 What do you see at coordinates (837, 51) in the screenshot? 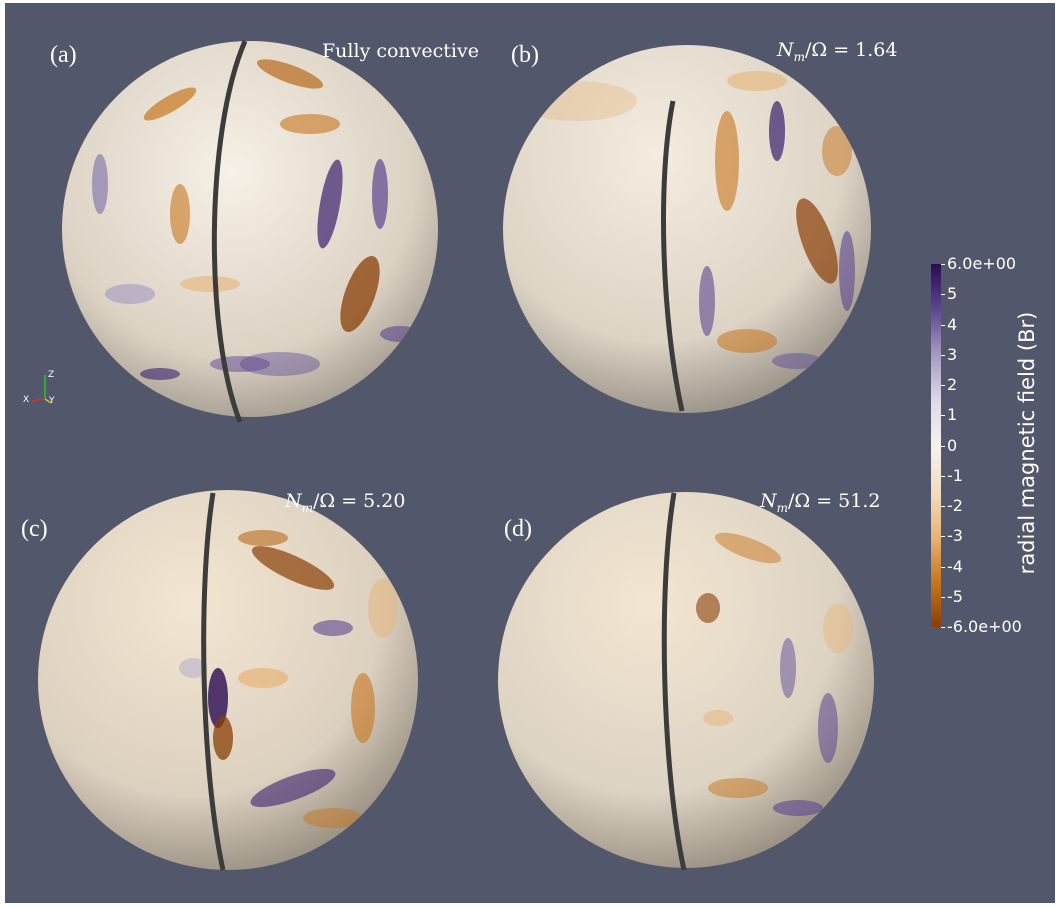
I see `panel-title: Nm/Ω = 1.64` at bounding box center [837, 51].